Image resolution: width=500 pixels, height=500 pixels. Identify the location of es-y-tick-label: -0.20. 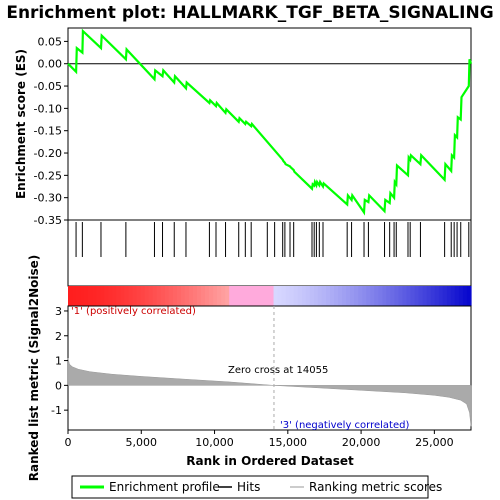
(48, 153).